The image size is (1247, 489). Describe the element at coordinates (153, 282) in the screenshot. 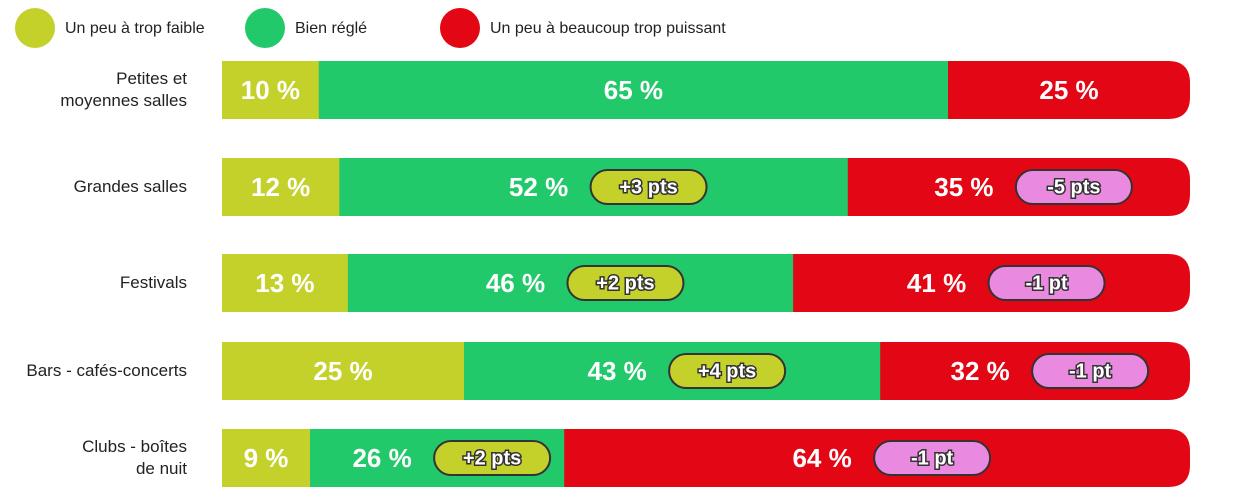

I see `category-label: Festivals` at that location.